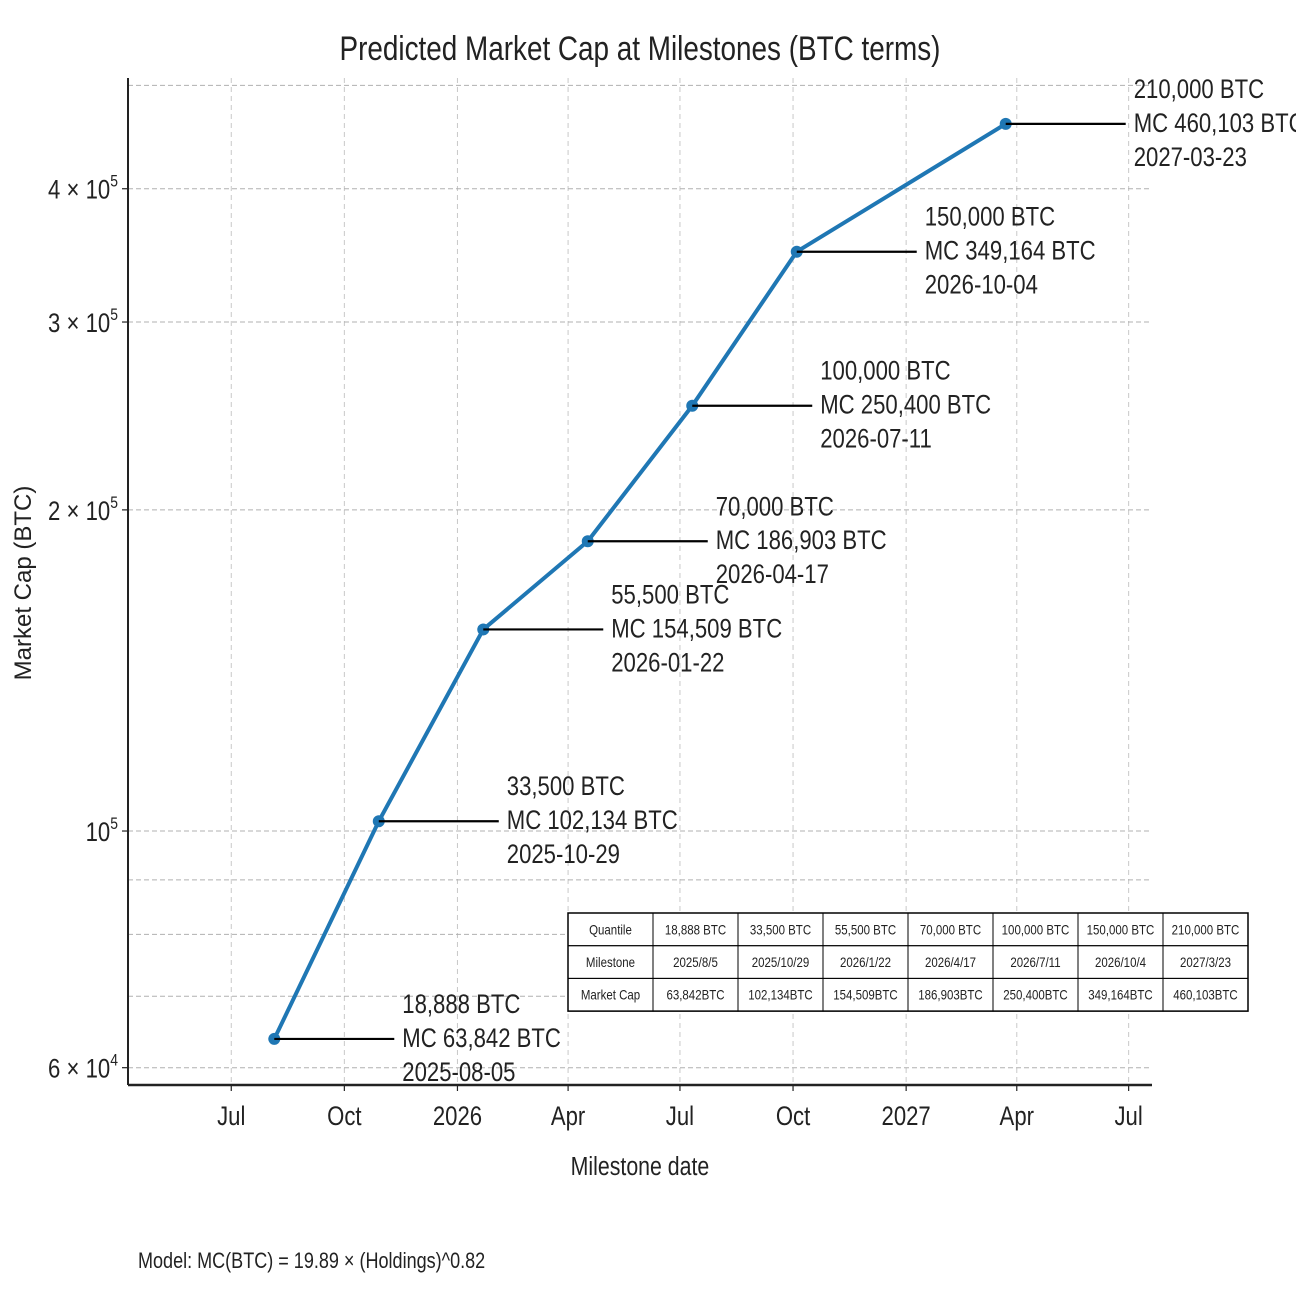  What do you see at coordinates (865, 995) in the screenshot?
I see `table-cell-text: 154,509BTC` at bounding box center [865, 995].